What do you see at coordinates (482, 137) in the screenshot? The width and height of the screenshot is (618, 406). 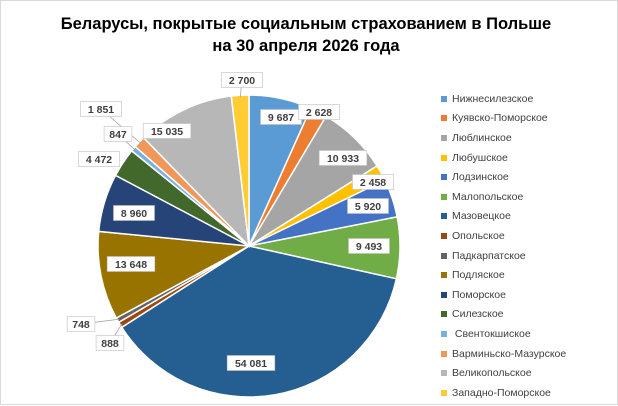 I see `legend-label: Люблинское` at bounding box center [482, 137].